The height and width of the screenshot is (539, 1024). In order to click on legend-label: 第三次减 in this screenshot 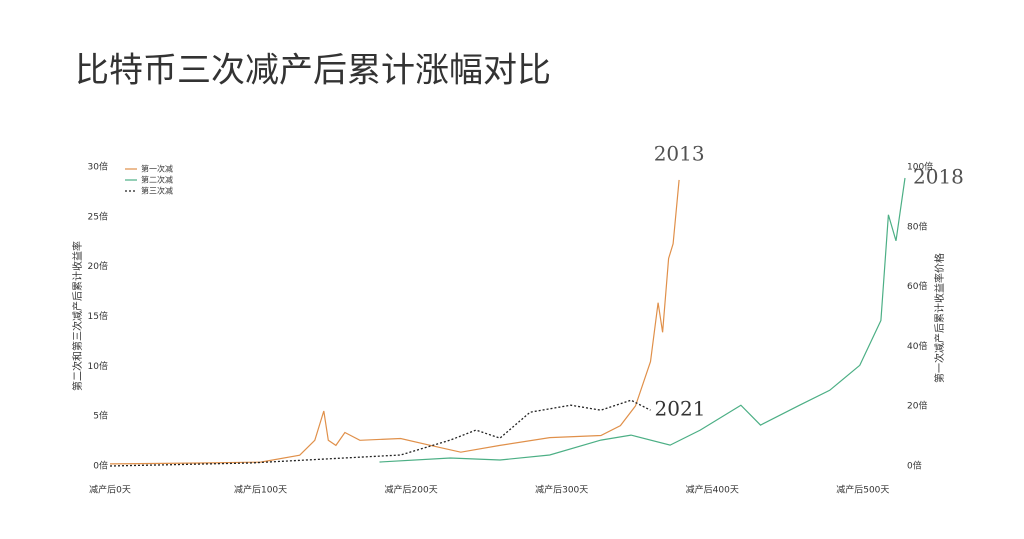, I will do `click(157, 191)`.